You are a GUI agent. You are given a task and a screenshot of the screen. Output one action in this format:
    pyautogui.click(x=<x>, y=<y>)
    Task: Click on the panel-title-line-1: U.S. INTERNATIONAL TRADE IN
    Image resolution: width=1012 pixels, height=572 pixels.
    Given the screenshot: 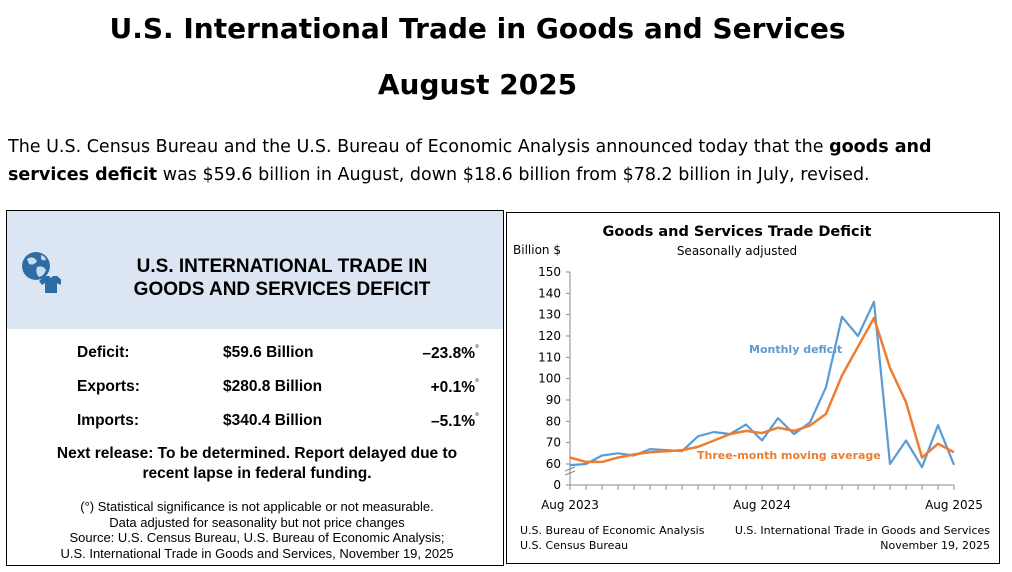 What is the action you would take?
    pyautogui.click(x=282, y=266)
    